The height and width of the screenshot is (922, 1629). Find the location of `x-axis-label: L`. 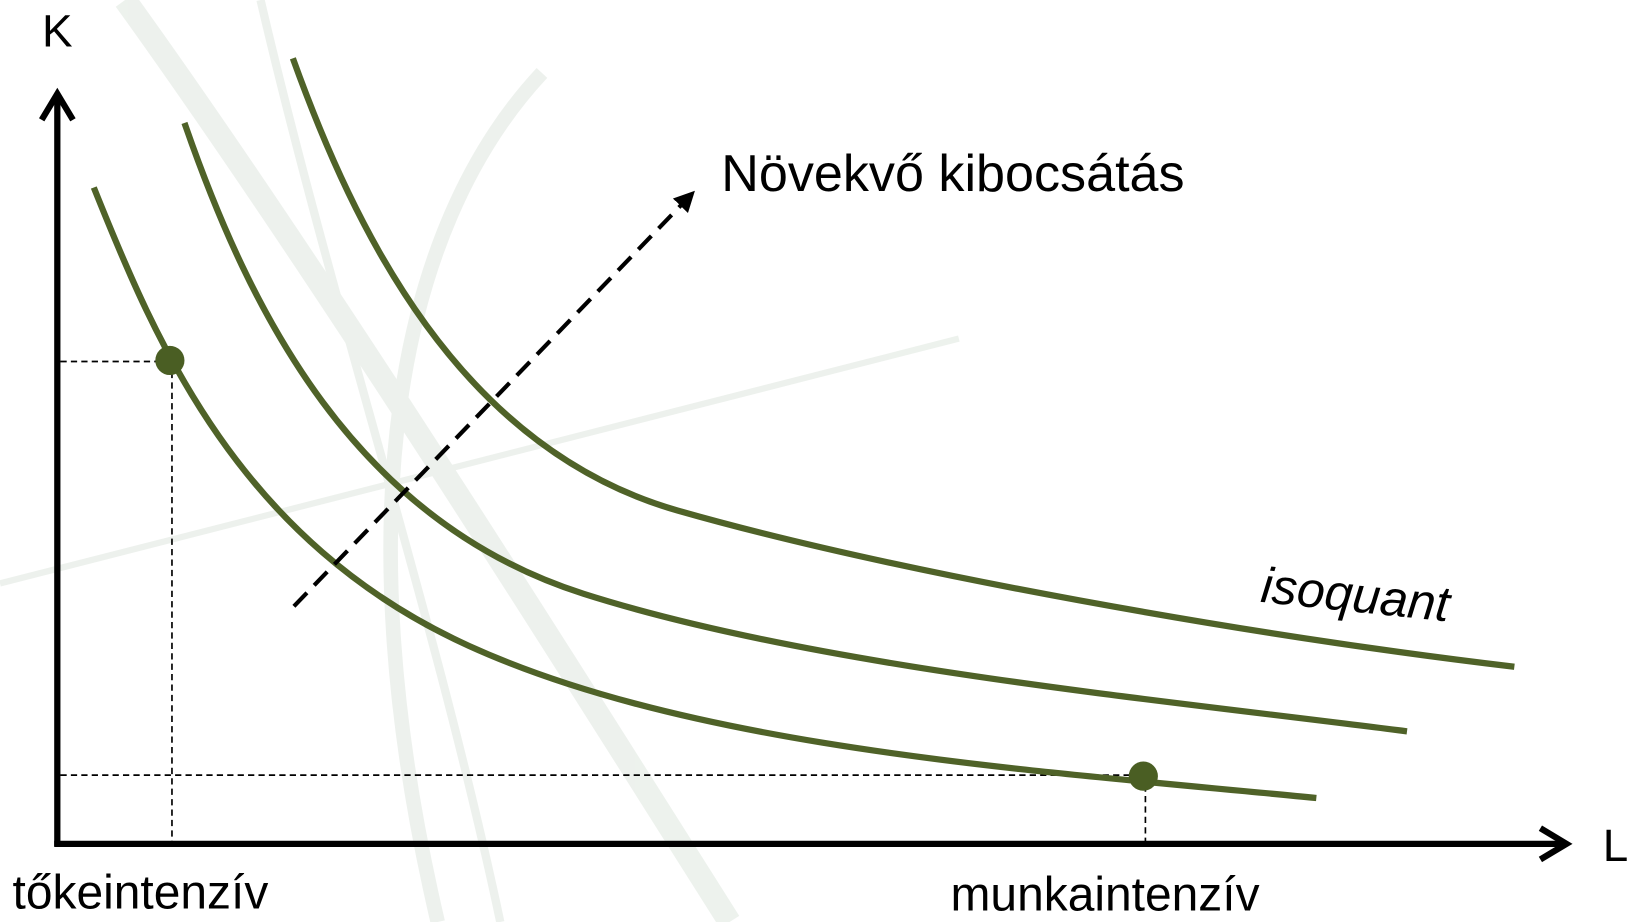

x-axis-label: L is located at coordinates (1616, 845).